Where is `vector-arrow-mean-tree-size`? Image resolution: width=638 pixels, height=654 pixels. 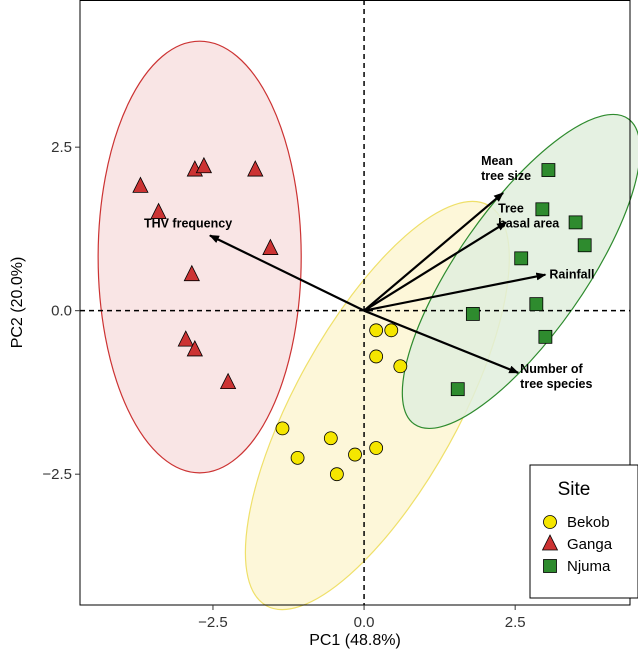
vector-arrow-mean-tree-size is located at coordinates (433, 252).